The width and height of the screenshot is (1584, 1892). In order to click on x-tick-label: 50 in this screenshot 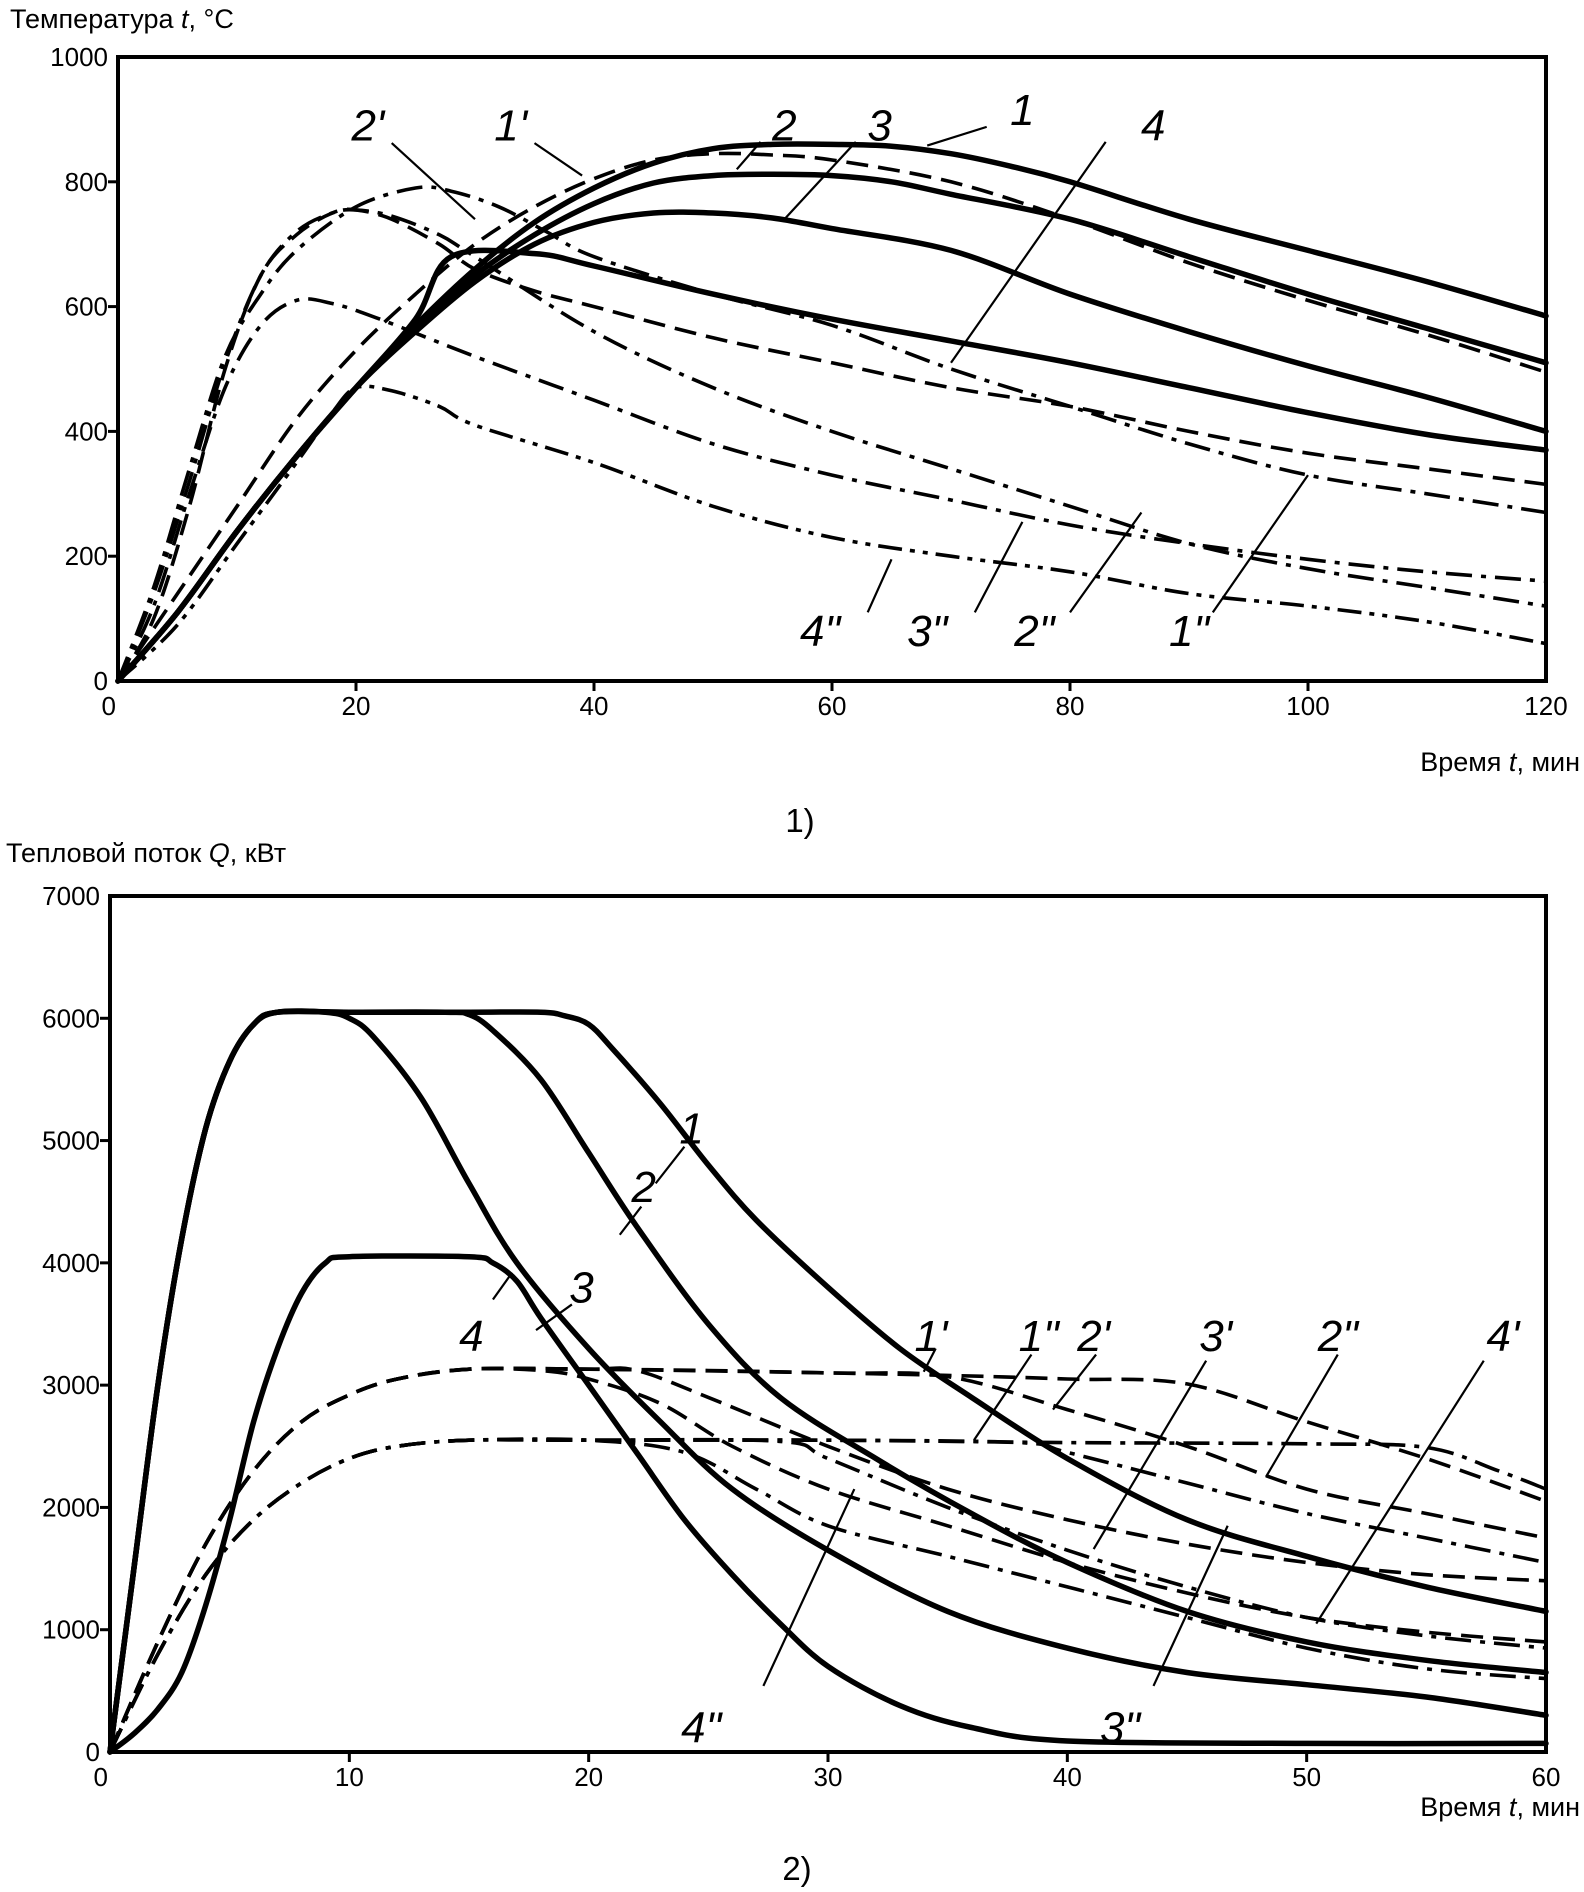, I will do `click(1306, 1777)`.